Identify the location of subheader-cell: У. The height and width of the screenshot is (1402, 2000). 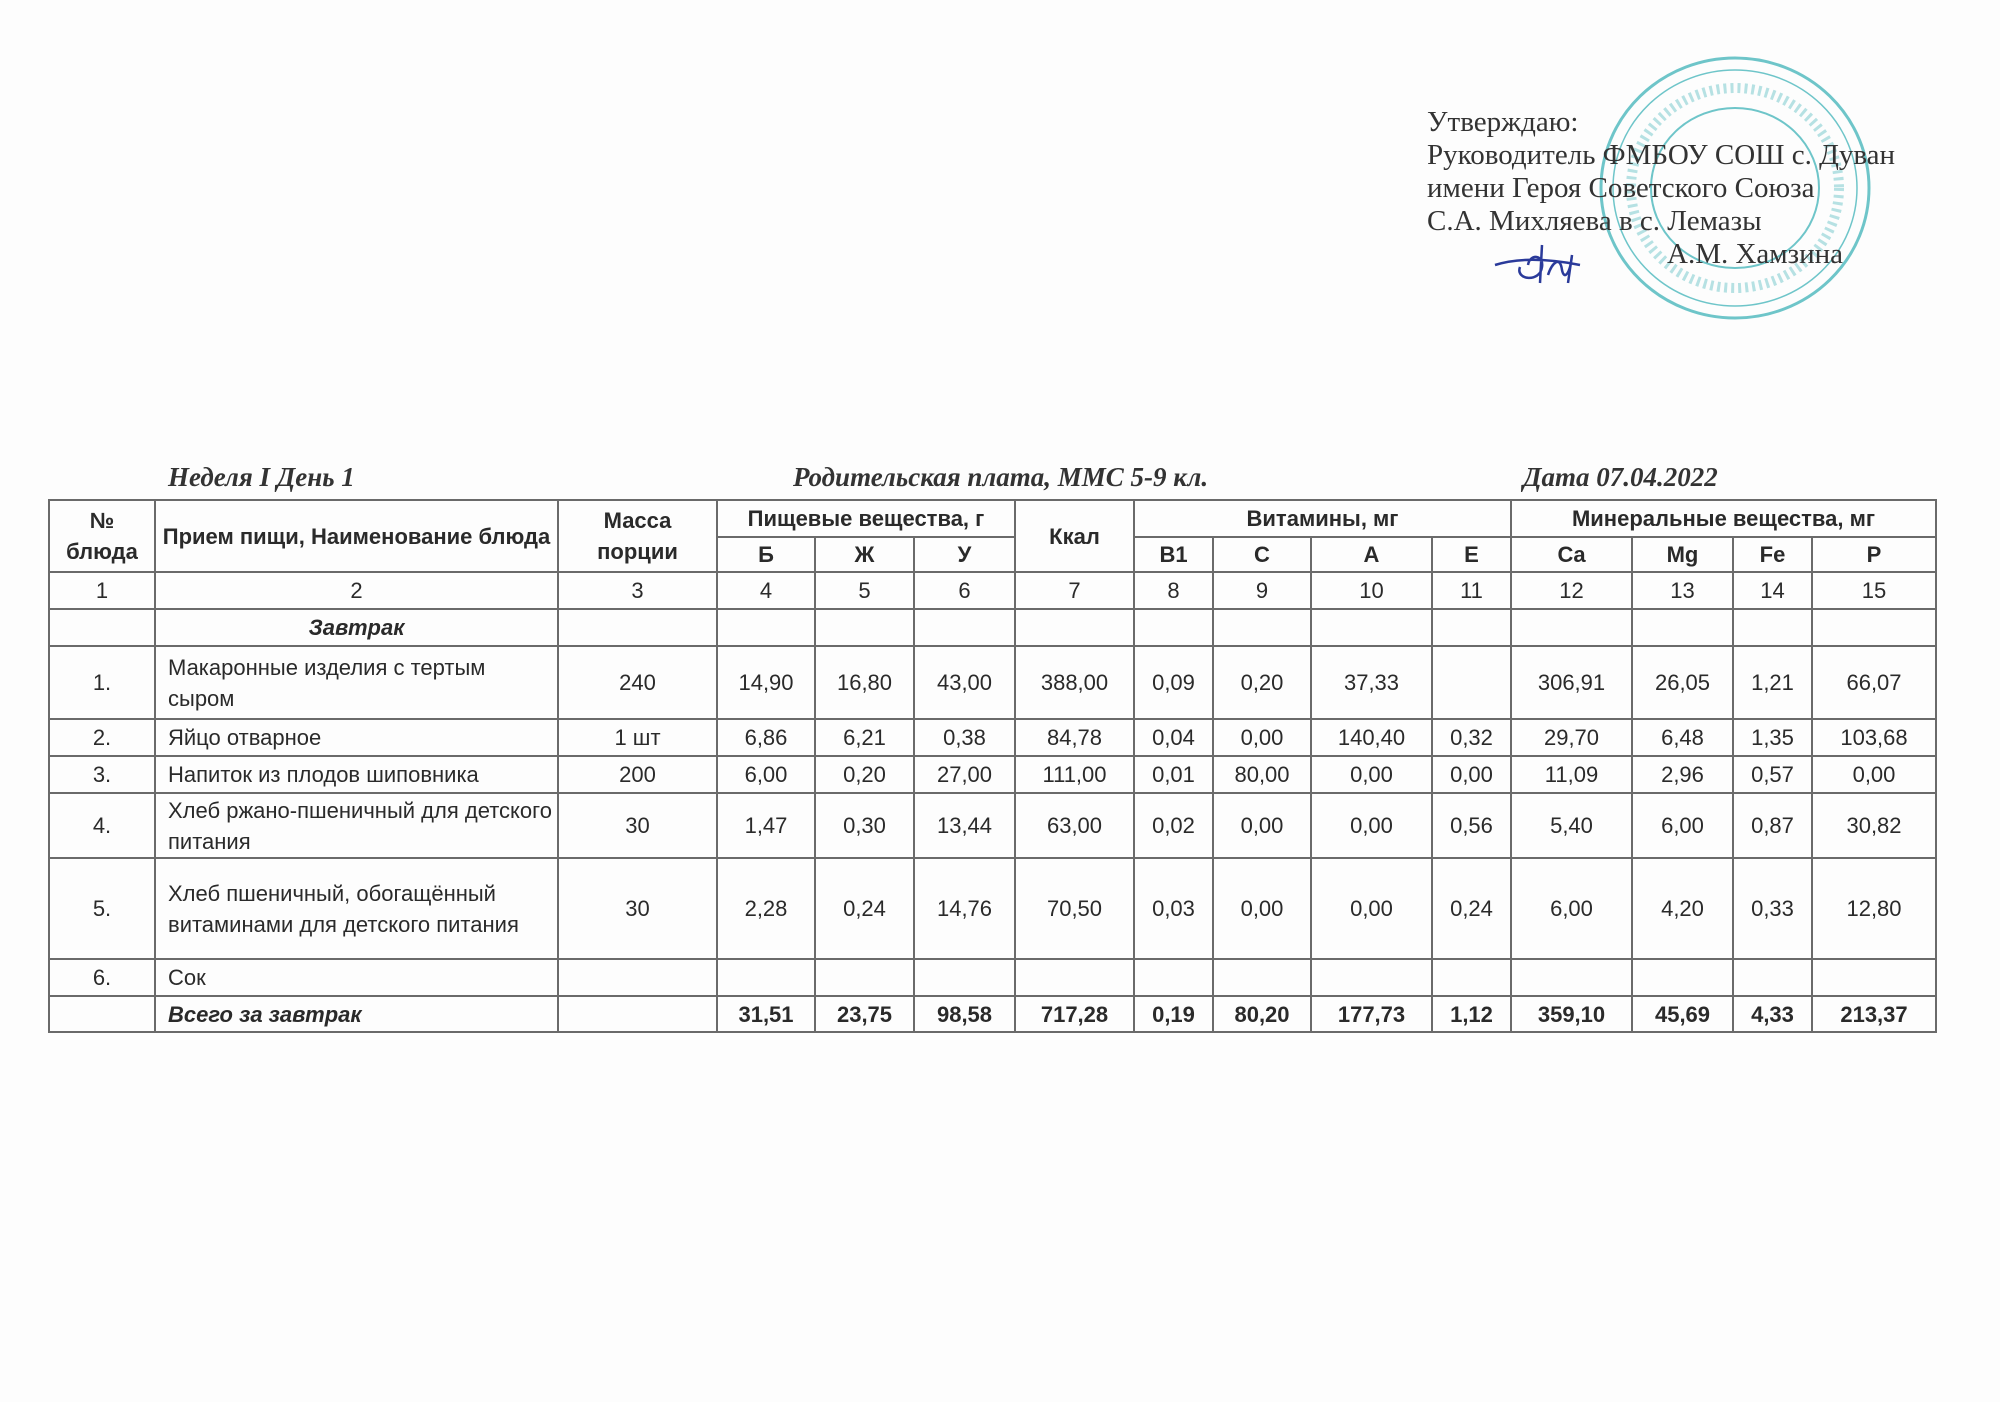
(964, 554).